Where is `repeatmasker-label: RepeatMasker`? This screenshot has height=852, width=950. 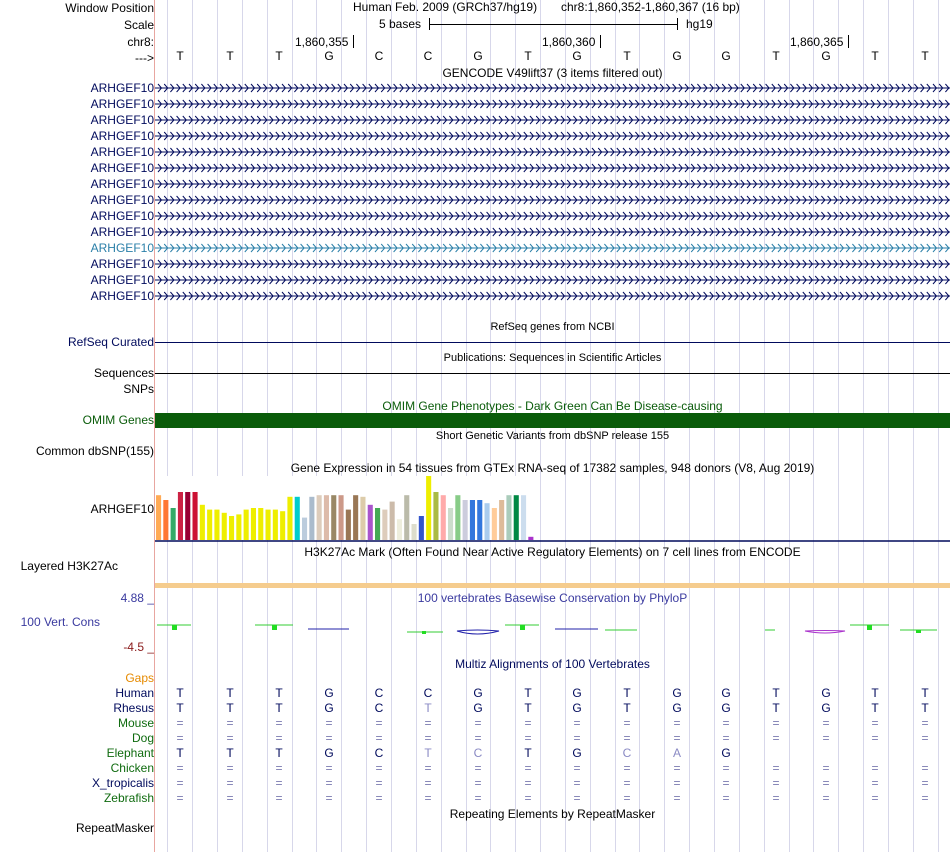 repeatmasker-label: RepeatMasker is located at coordinates (114, 828).